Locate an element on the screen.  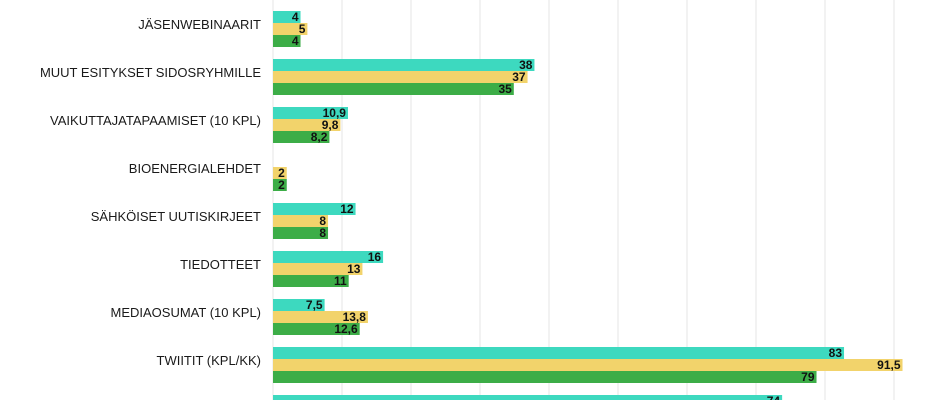
category-label: MUUT ESITYKSET SIDOSRYHMILLE is located at coordinates (150, 72).